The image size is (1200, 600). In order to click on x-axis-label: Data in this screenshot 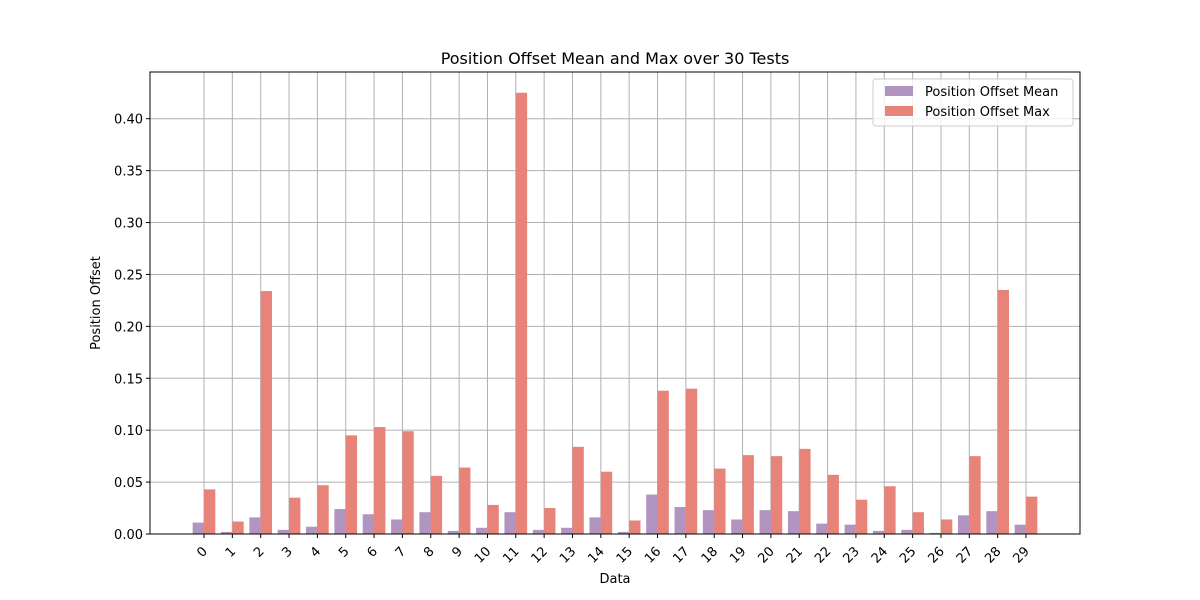, I will do `click(614, 579)`.